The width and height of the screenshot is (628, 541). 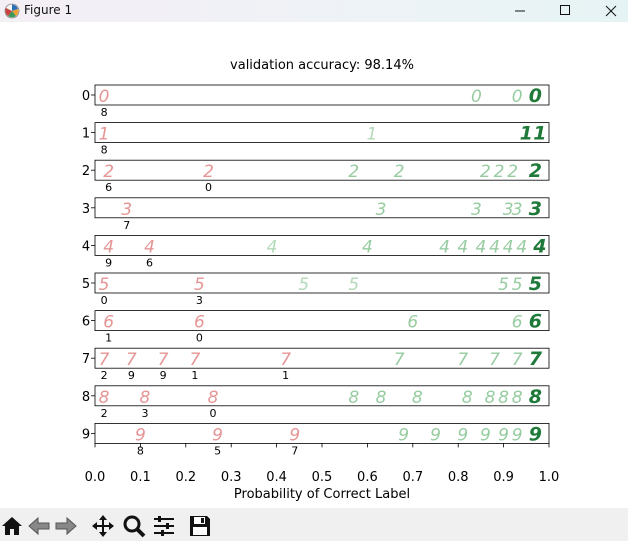 What do you see at coordinates (86, 359) in the screenshot?
I see `row-label: 7` at bounding box center [86, 359].